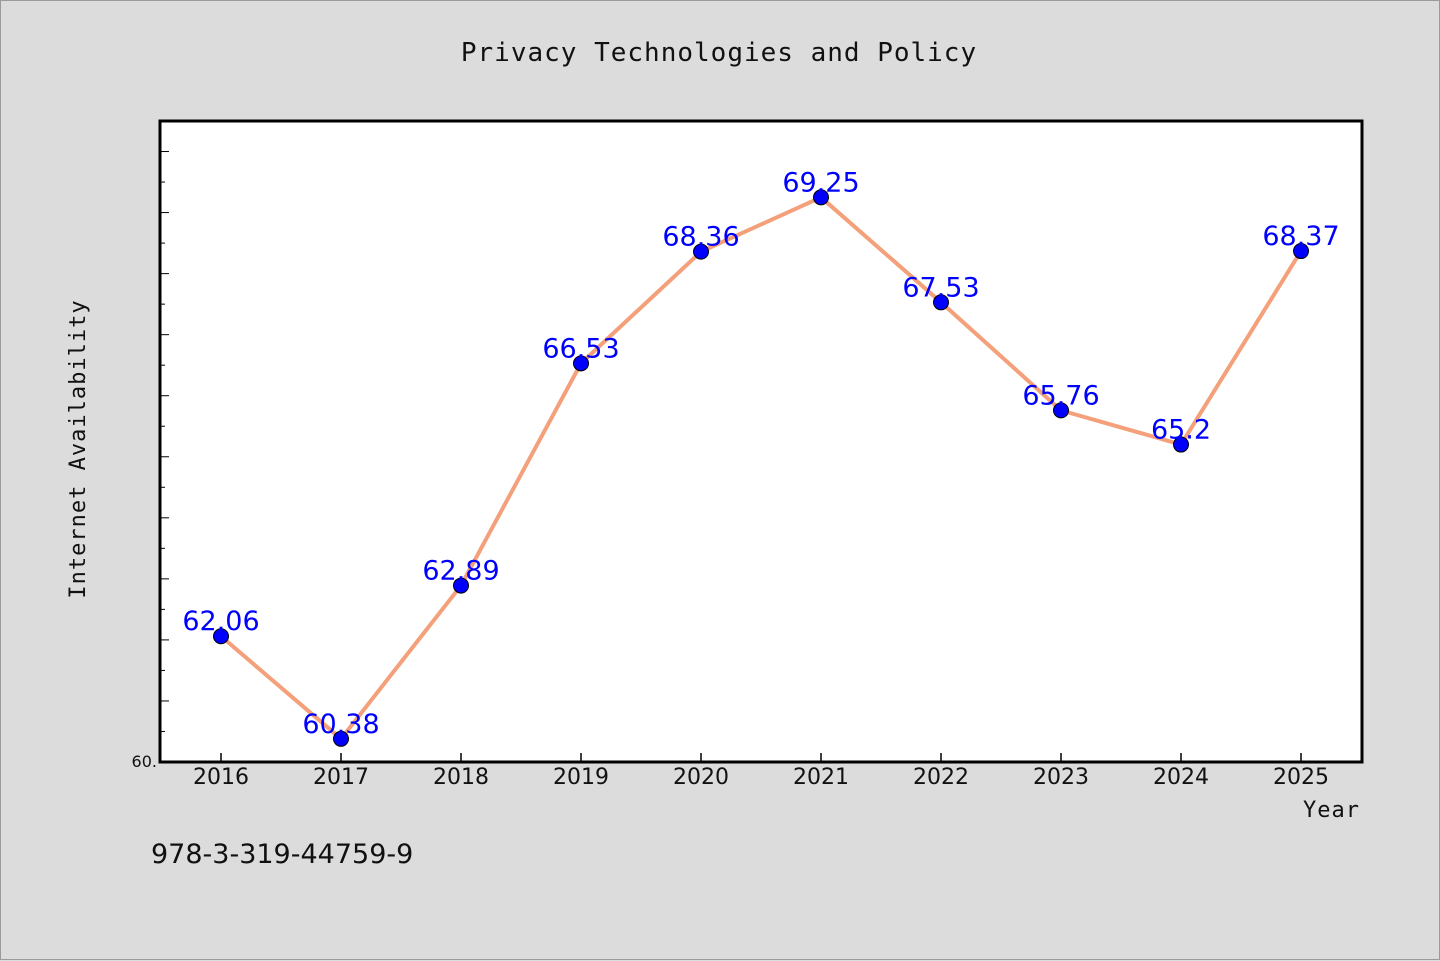 Image resolution: width=1440 pixels, height=961 pixels. Describe the element at coordinates (341, 777) in the screenshot. I see `x-tick-label: 2017` at that location.